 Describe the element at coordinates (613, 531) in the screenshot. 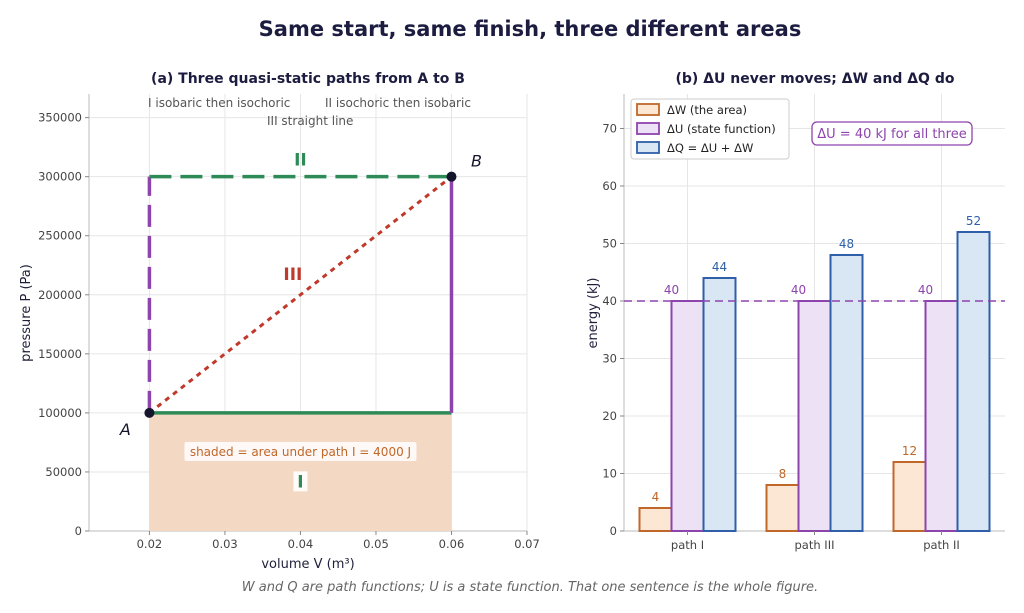

I see `panel-b-ytick-label: 0` at that location.